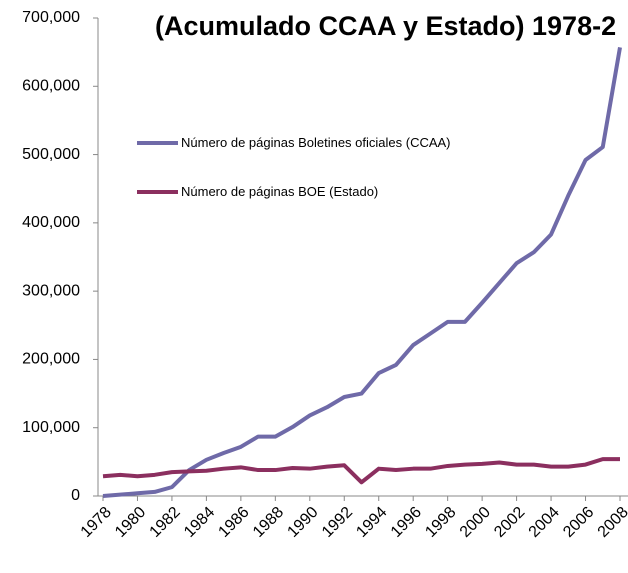 The image size is (628, 573). Describe the element at coordinates (611, 522) in the screenshot. I see `x-tick-label: 2008` at that location.